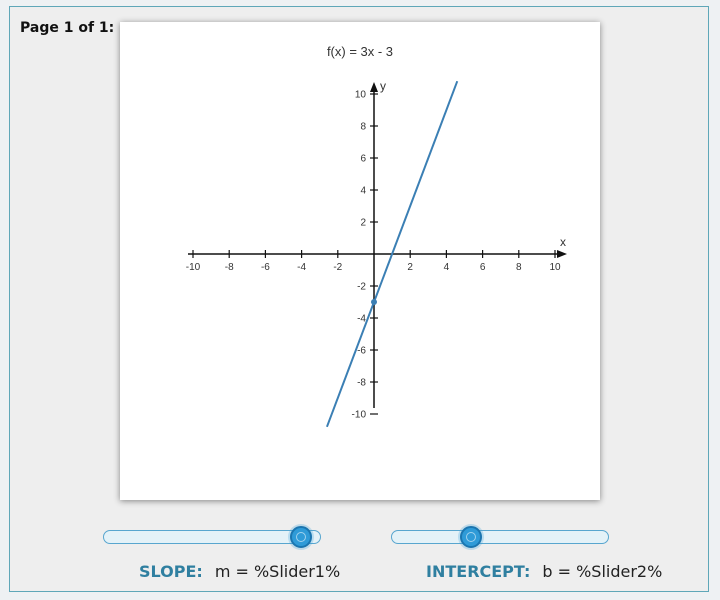 The image size is (720, 600). Describe the element at coordinates (602, 571) in the screenshot. I see `intercept-formula: b = %Slider2%` at that location.